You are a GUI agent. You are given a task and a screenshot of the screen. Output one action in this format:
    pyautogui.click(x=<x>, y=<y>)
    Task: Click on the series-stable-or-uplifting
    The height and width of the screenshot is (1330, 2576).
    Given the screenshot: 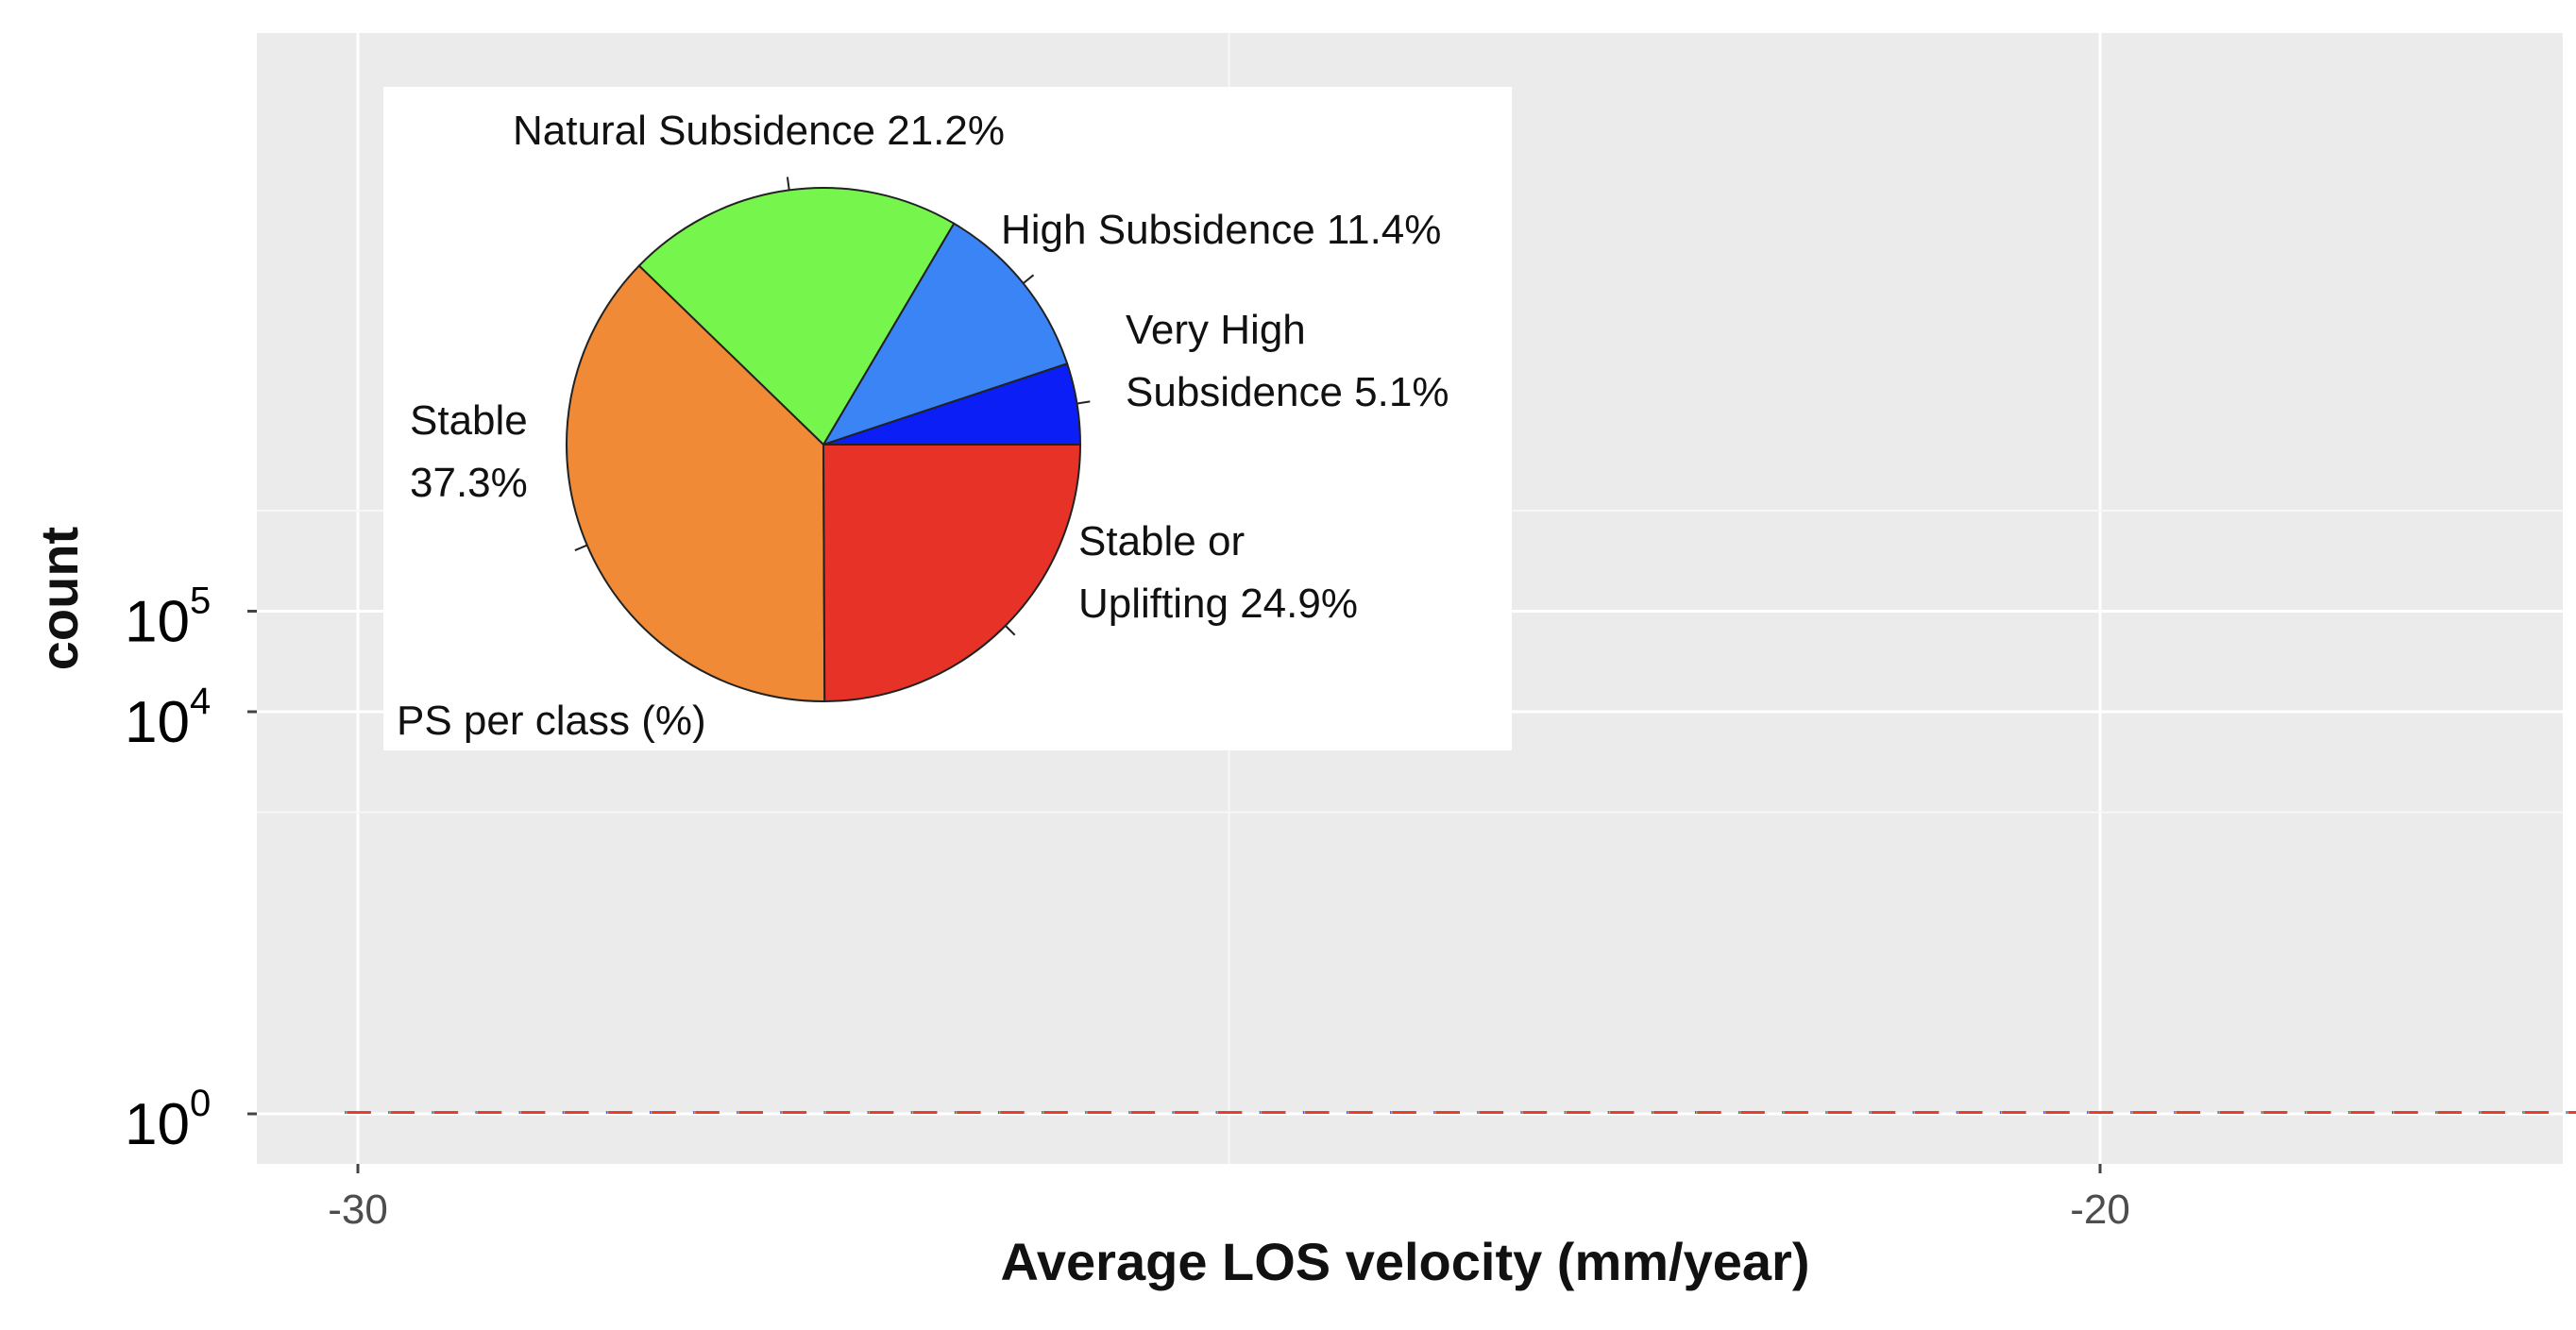 What is the action you would take?
    pyautogui.click(x=1461, y=1112)
    